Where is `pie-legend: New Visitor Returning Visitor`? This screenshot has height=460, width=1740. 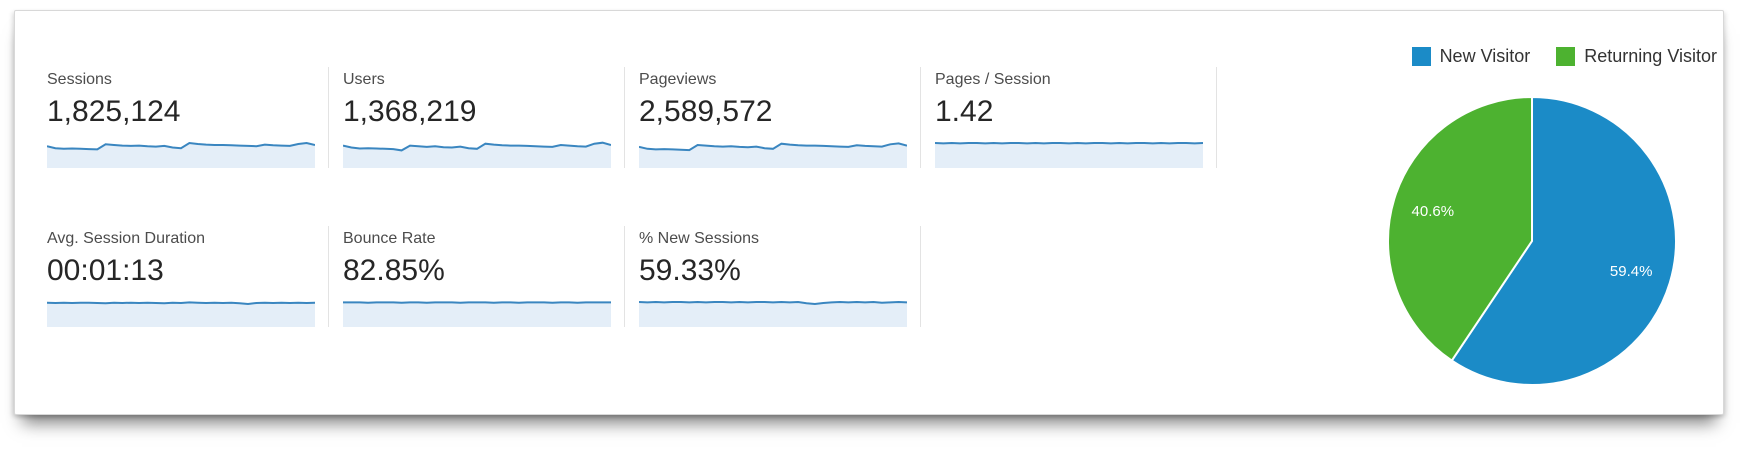 pie-legend: New Visitor Returning Visitor is located at coordinates (1564, 56).